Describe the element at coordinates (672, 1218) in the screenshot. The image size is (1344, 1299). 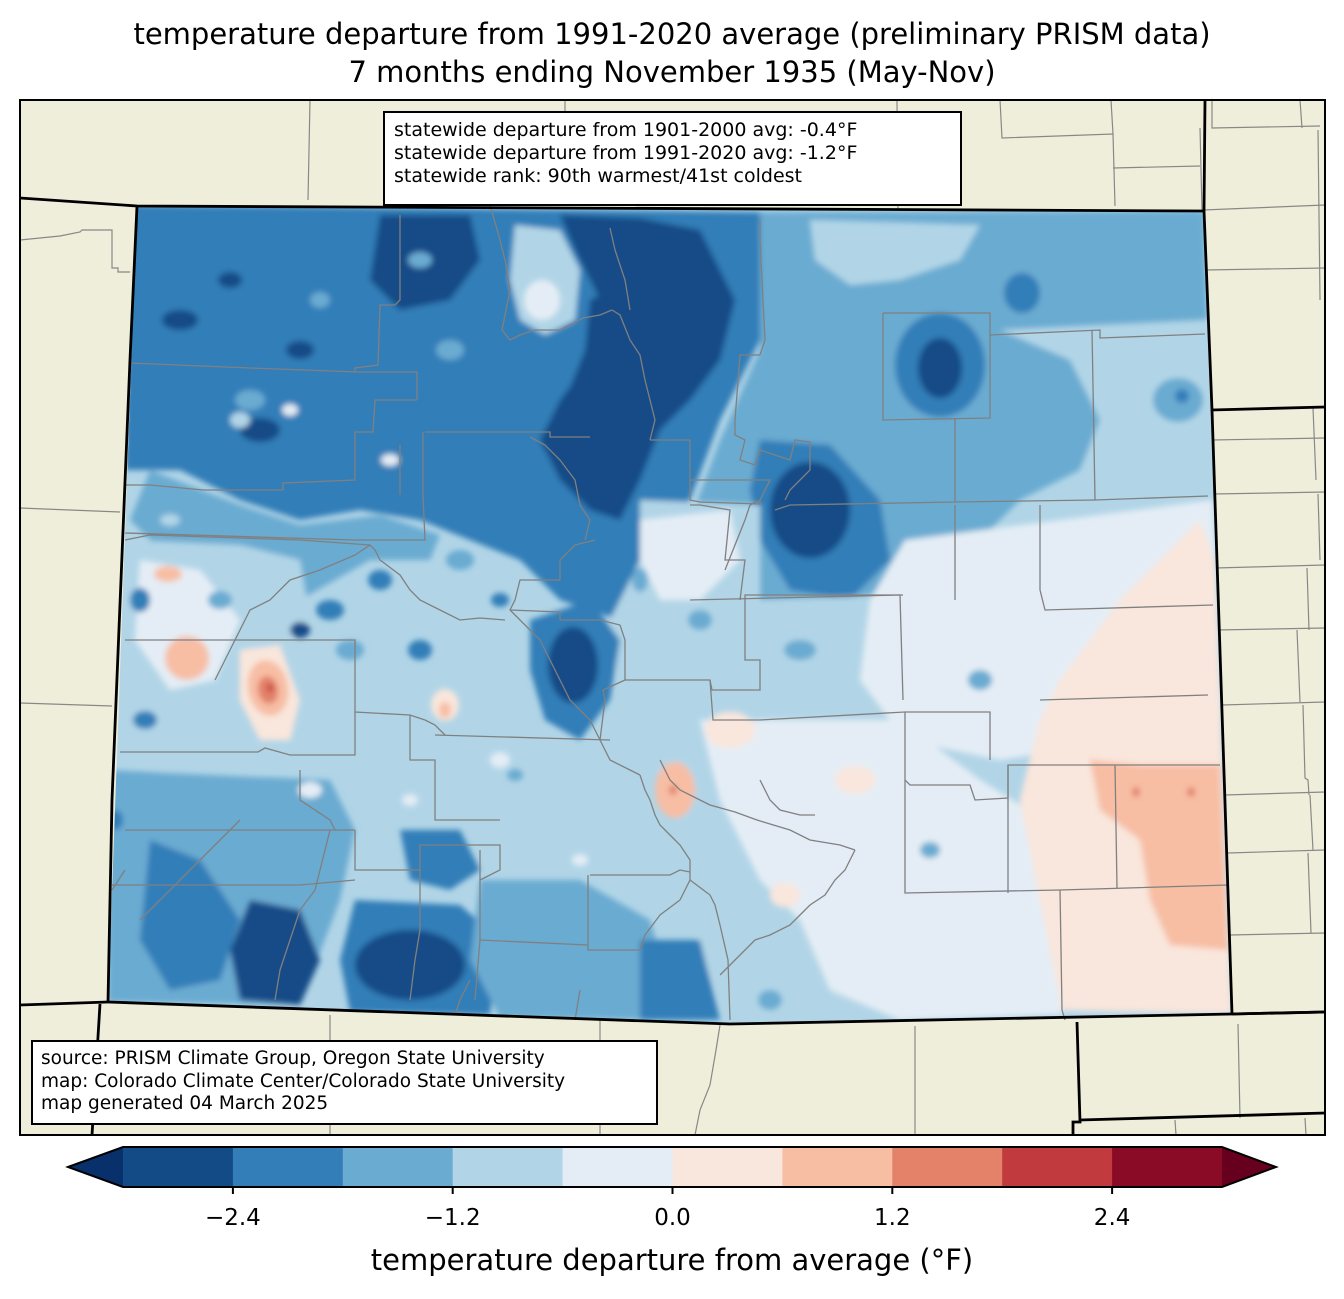
I see `colorbar-tick-label: 0.0` at that location.